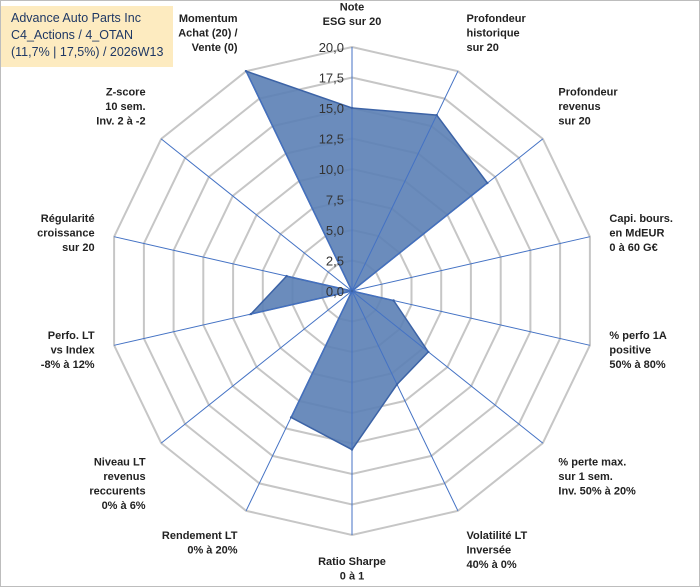 This screenshot has height=587, width=700. Describe the element at coordinates (335, 261) in the screenshot. I see `tick-label: 2,5` at that location.